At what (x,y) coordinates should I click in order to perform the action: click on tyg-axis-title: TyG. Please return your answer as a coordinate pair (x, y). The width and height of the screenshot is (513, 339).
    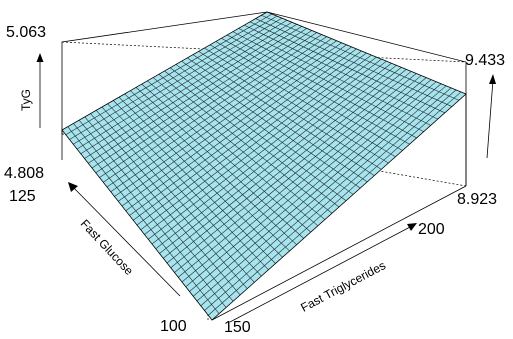
    Looking at the image, I should click on (26, 100).